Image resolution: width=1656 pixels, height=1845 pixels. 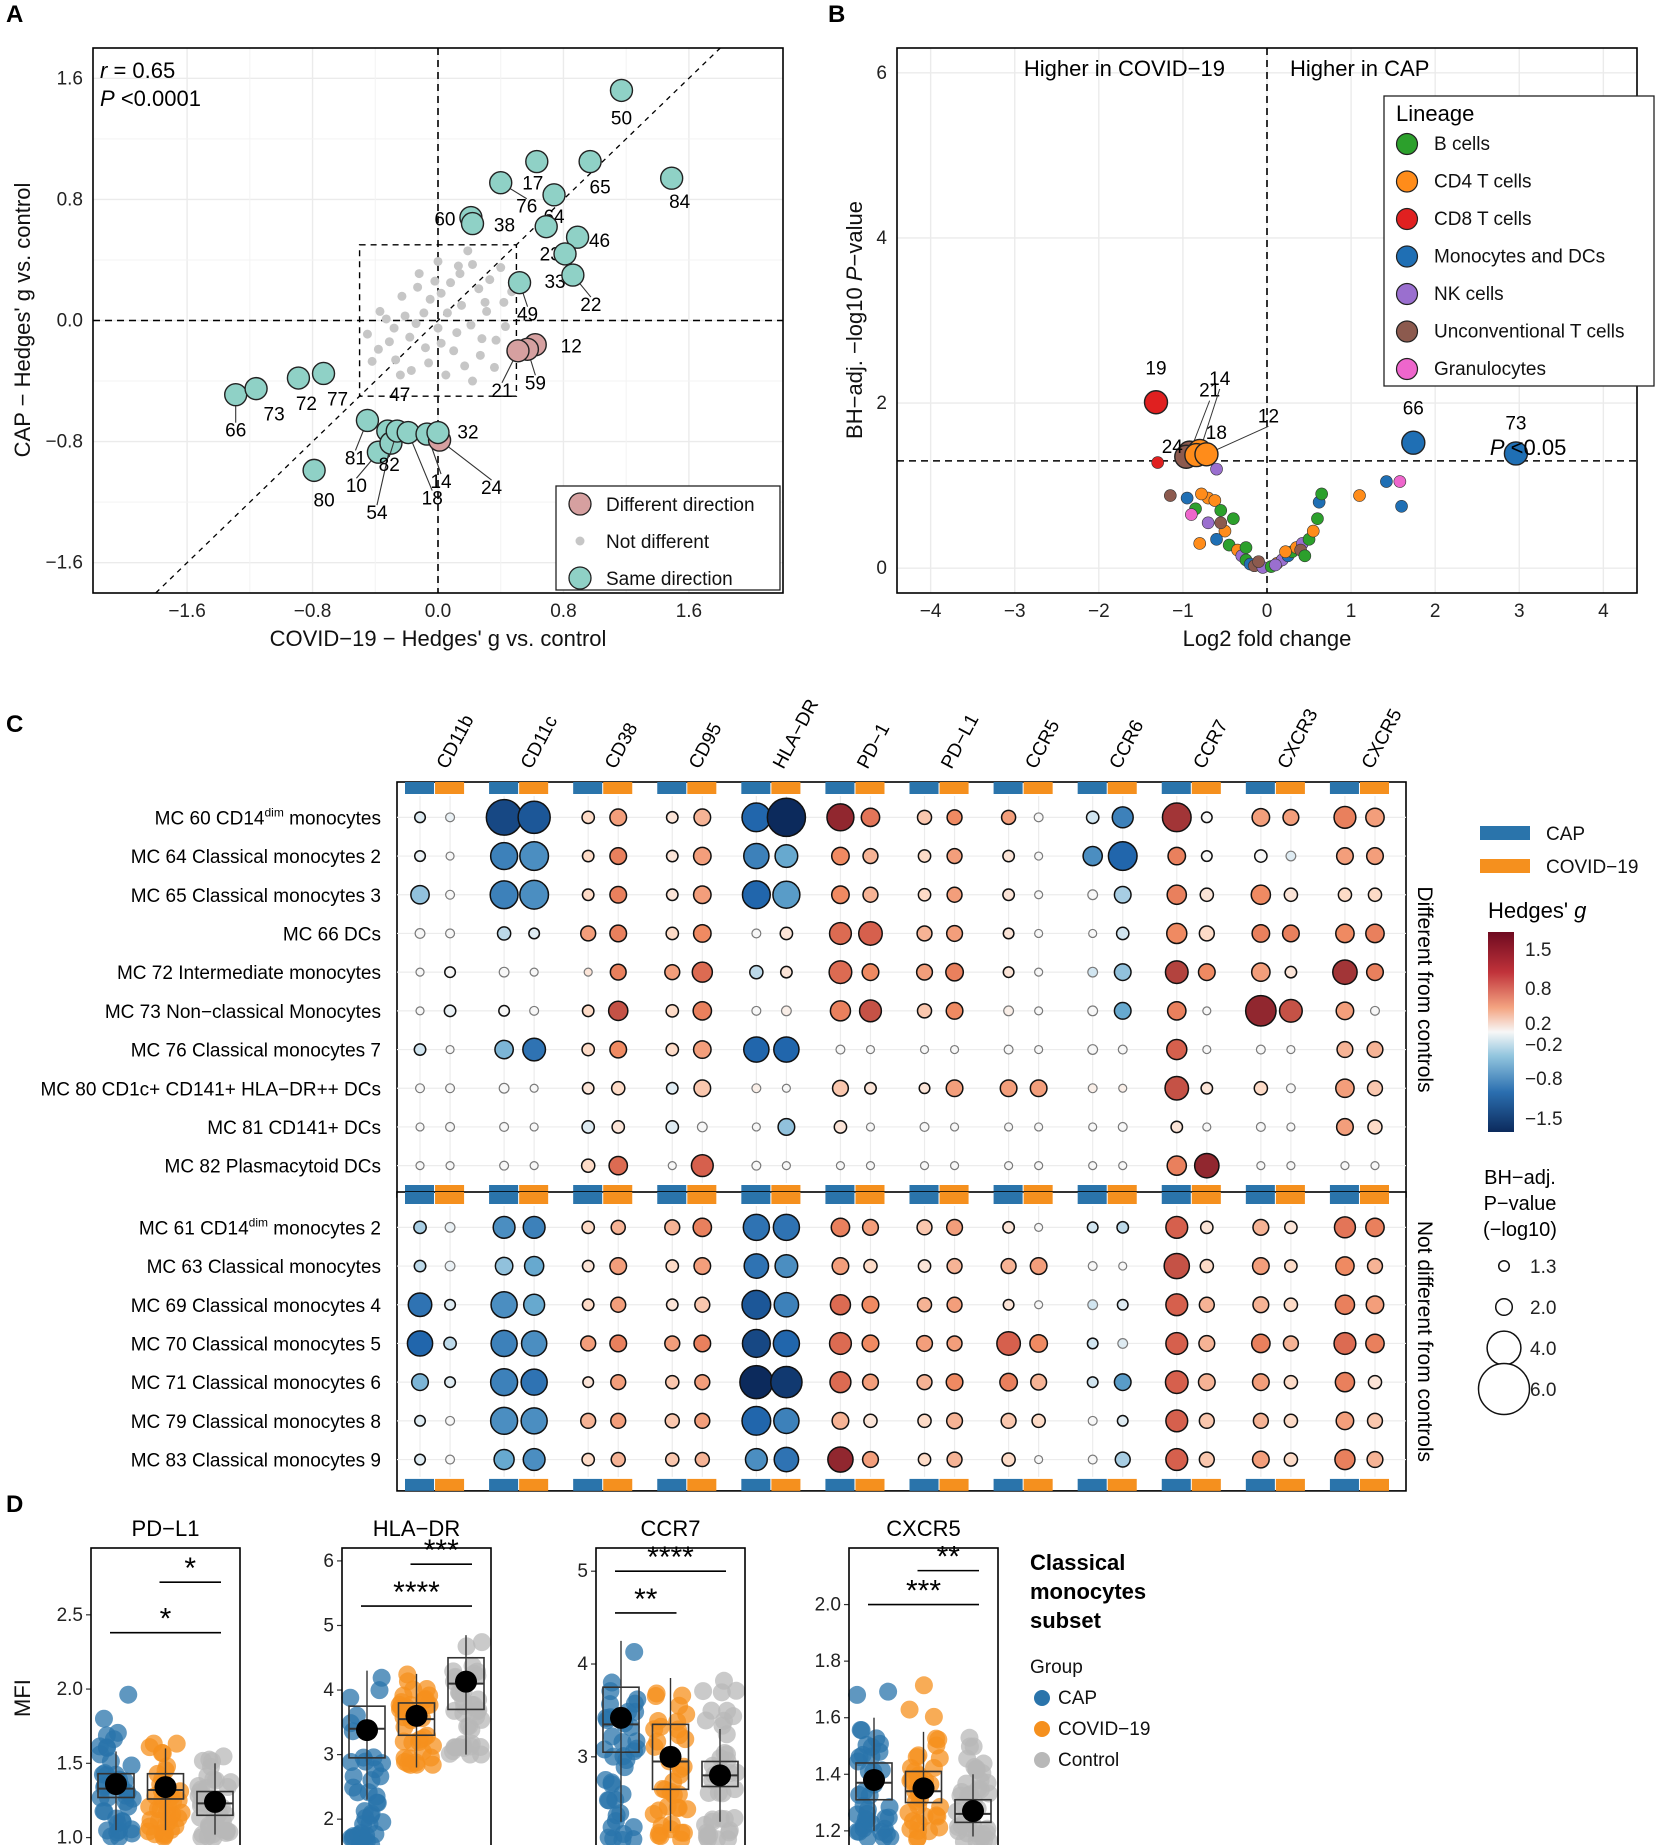 I want to click on point-label: 22, so click(x=590, y=305).